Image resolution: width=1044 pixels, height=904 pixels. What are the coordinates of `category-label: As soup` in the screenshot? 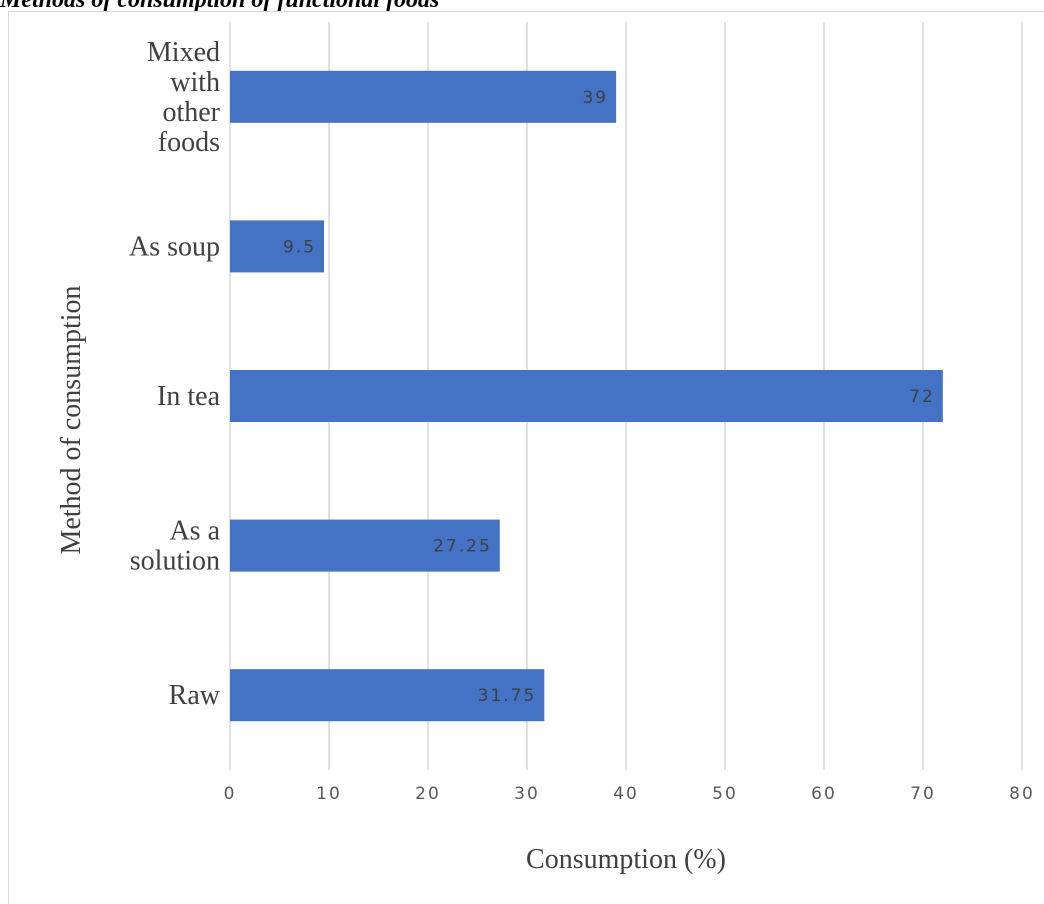 It's located at (174, 246).